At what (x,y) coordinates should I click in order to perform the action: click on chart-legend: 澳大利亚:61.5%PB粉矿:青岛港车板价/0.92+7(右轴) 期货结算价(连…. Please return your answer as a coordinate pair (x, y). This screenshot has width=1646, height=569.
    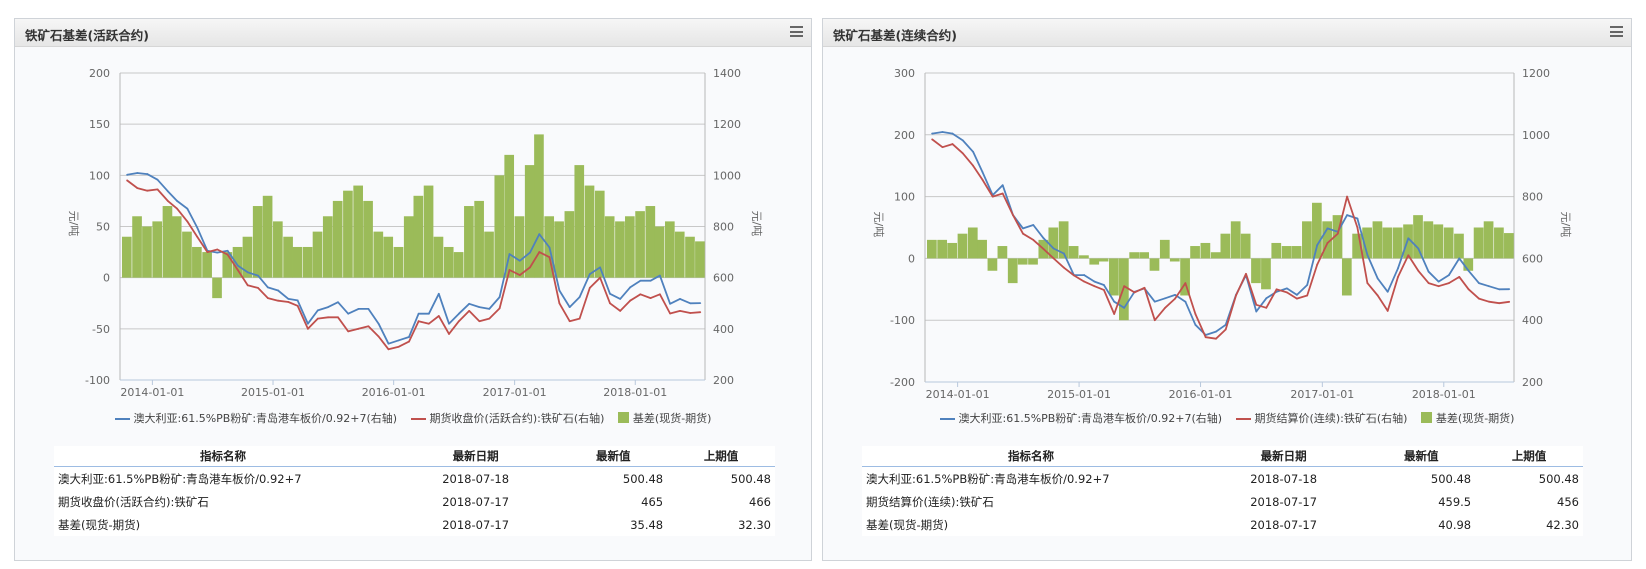
    Looking at the image, I should click on (1227, 418).